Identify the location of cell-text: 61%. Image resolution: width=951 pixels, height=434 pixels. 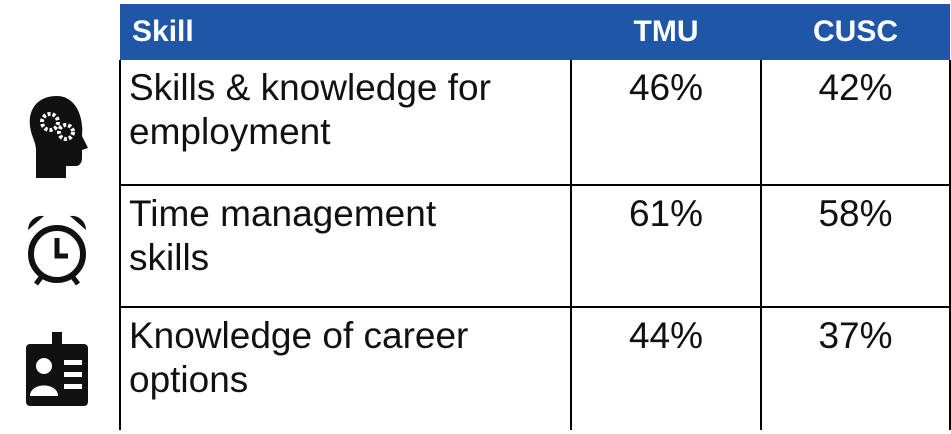
(666, 213).